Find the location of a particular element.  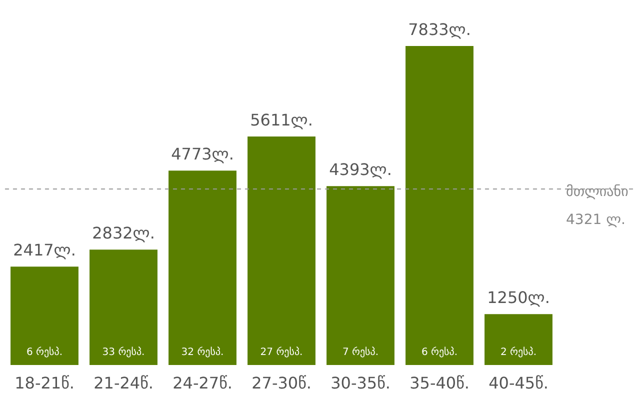

x-tick-label: 30-35წ. is located at coordinates (360, 383).